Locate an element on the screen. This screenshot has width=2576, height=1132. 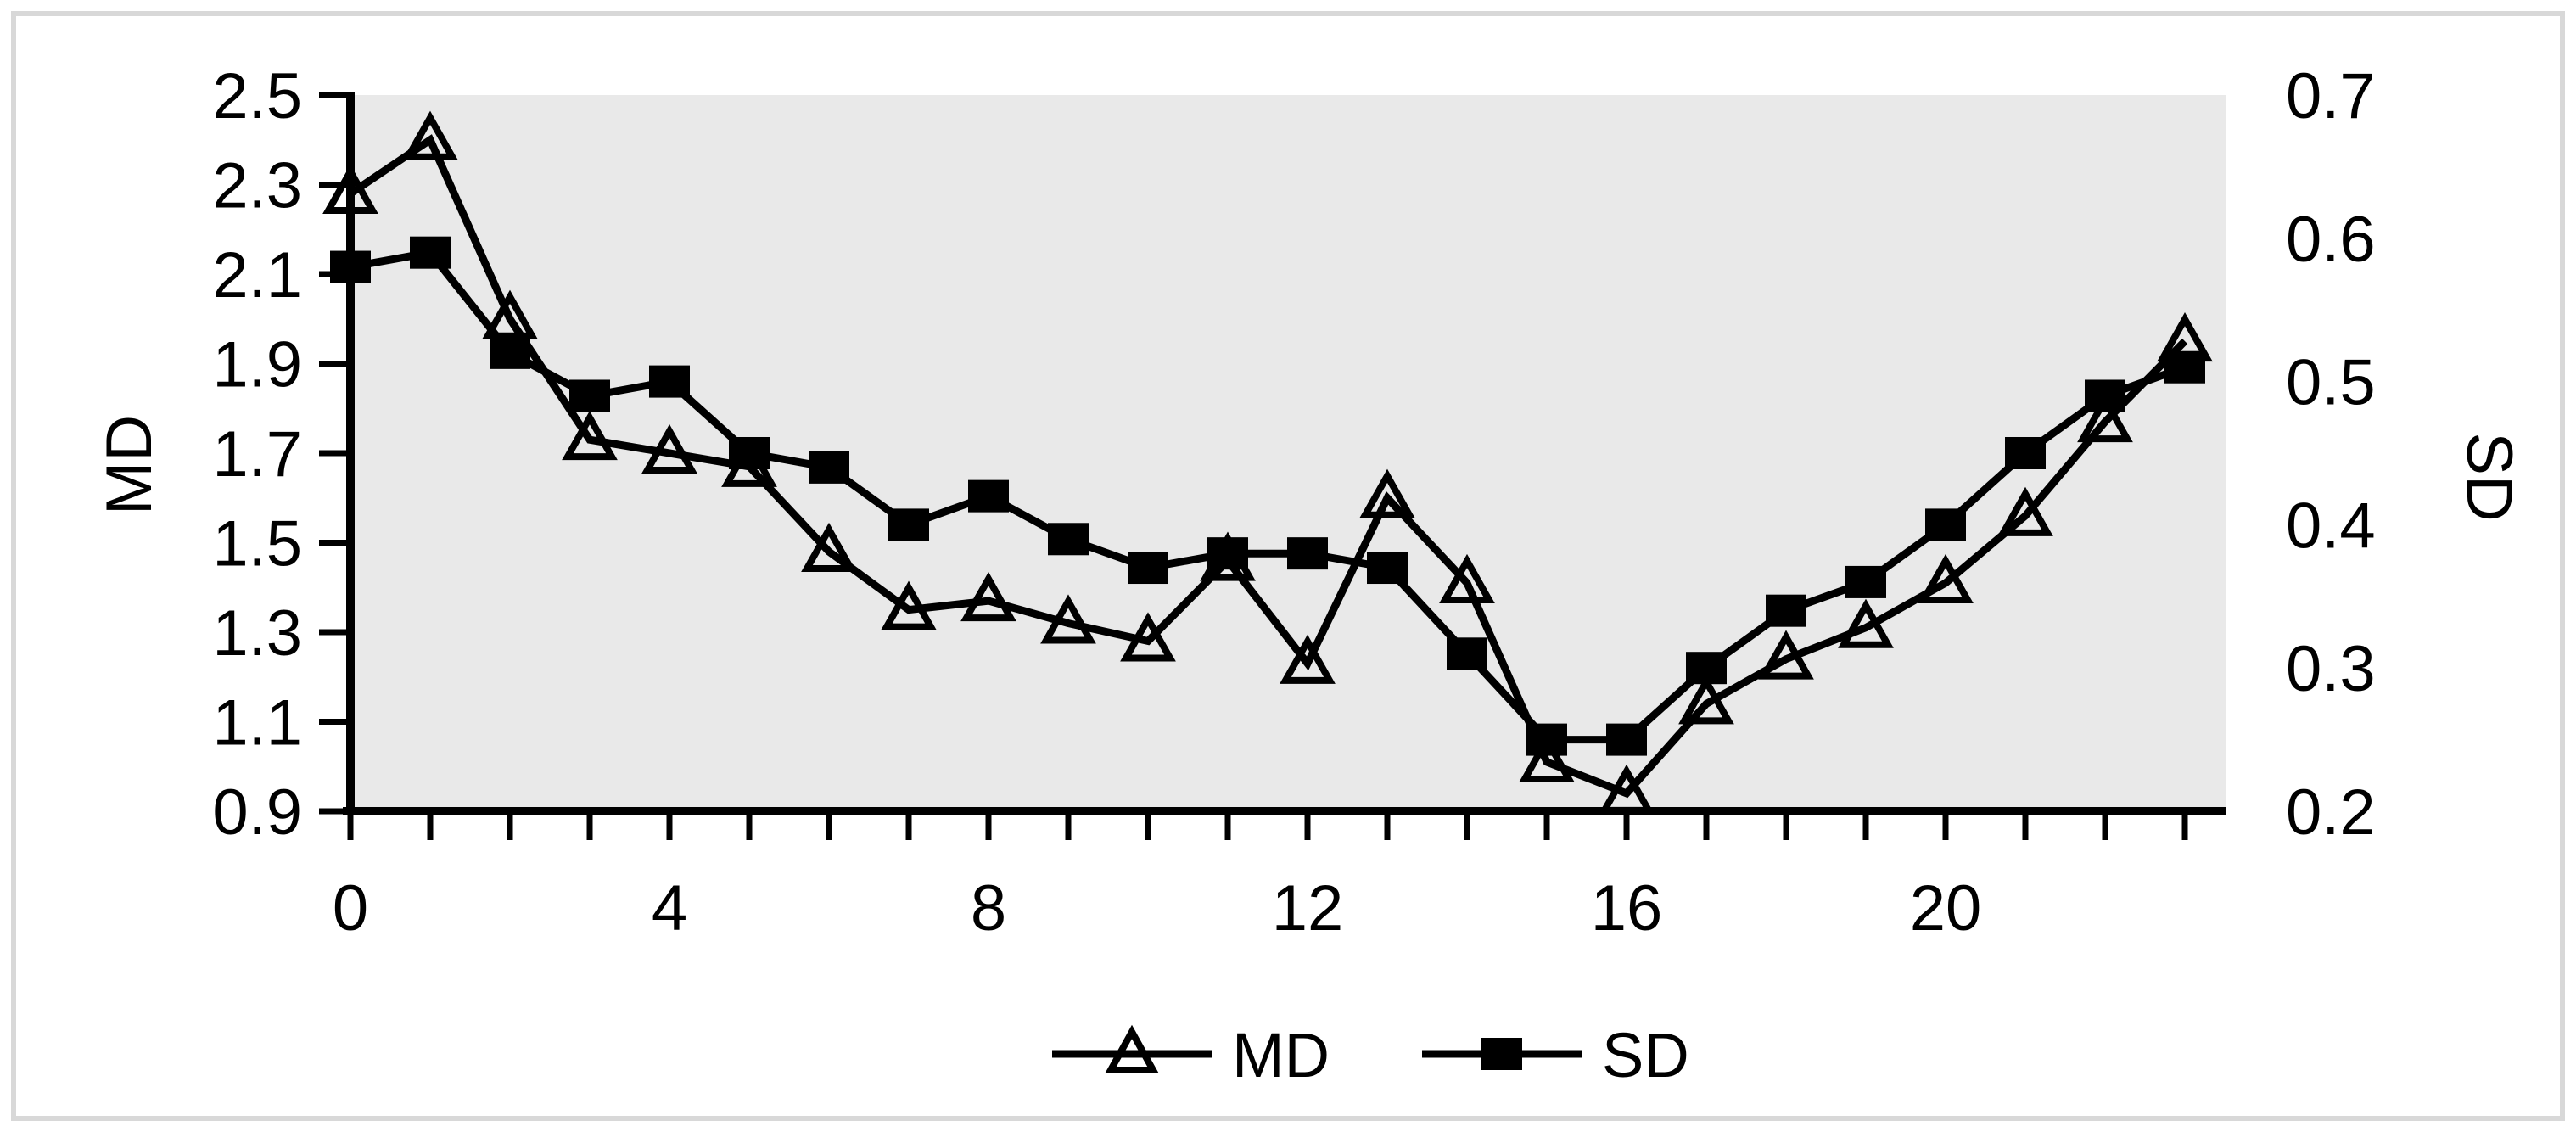
right-axis-tick-label: 0.2 is located at coordinates (2331, 812).